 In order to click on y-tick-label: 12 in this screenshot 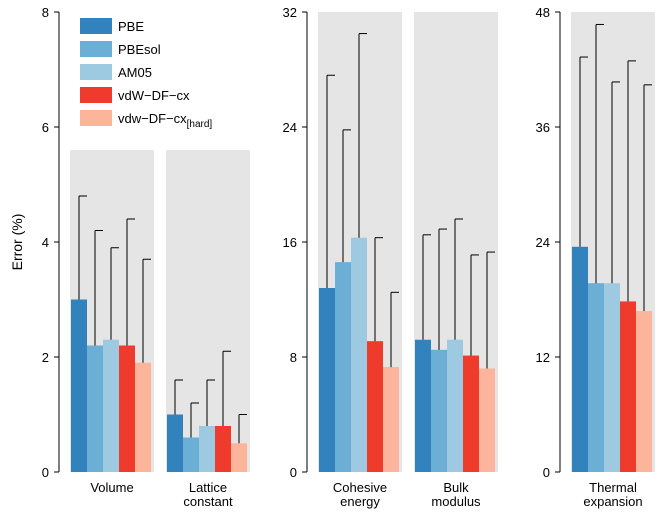, I will do `click(543, 357)`.